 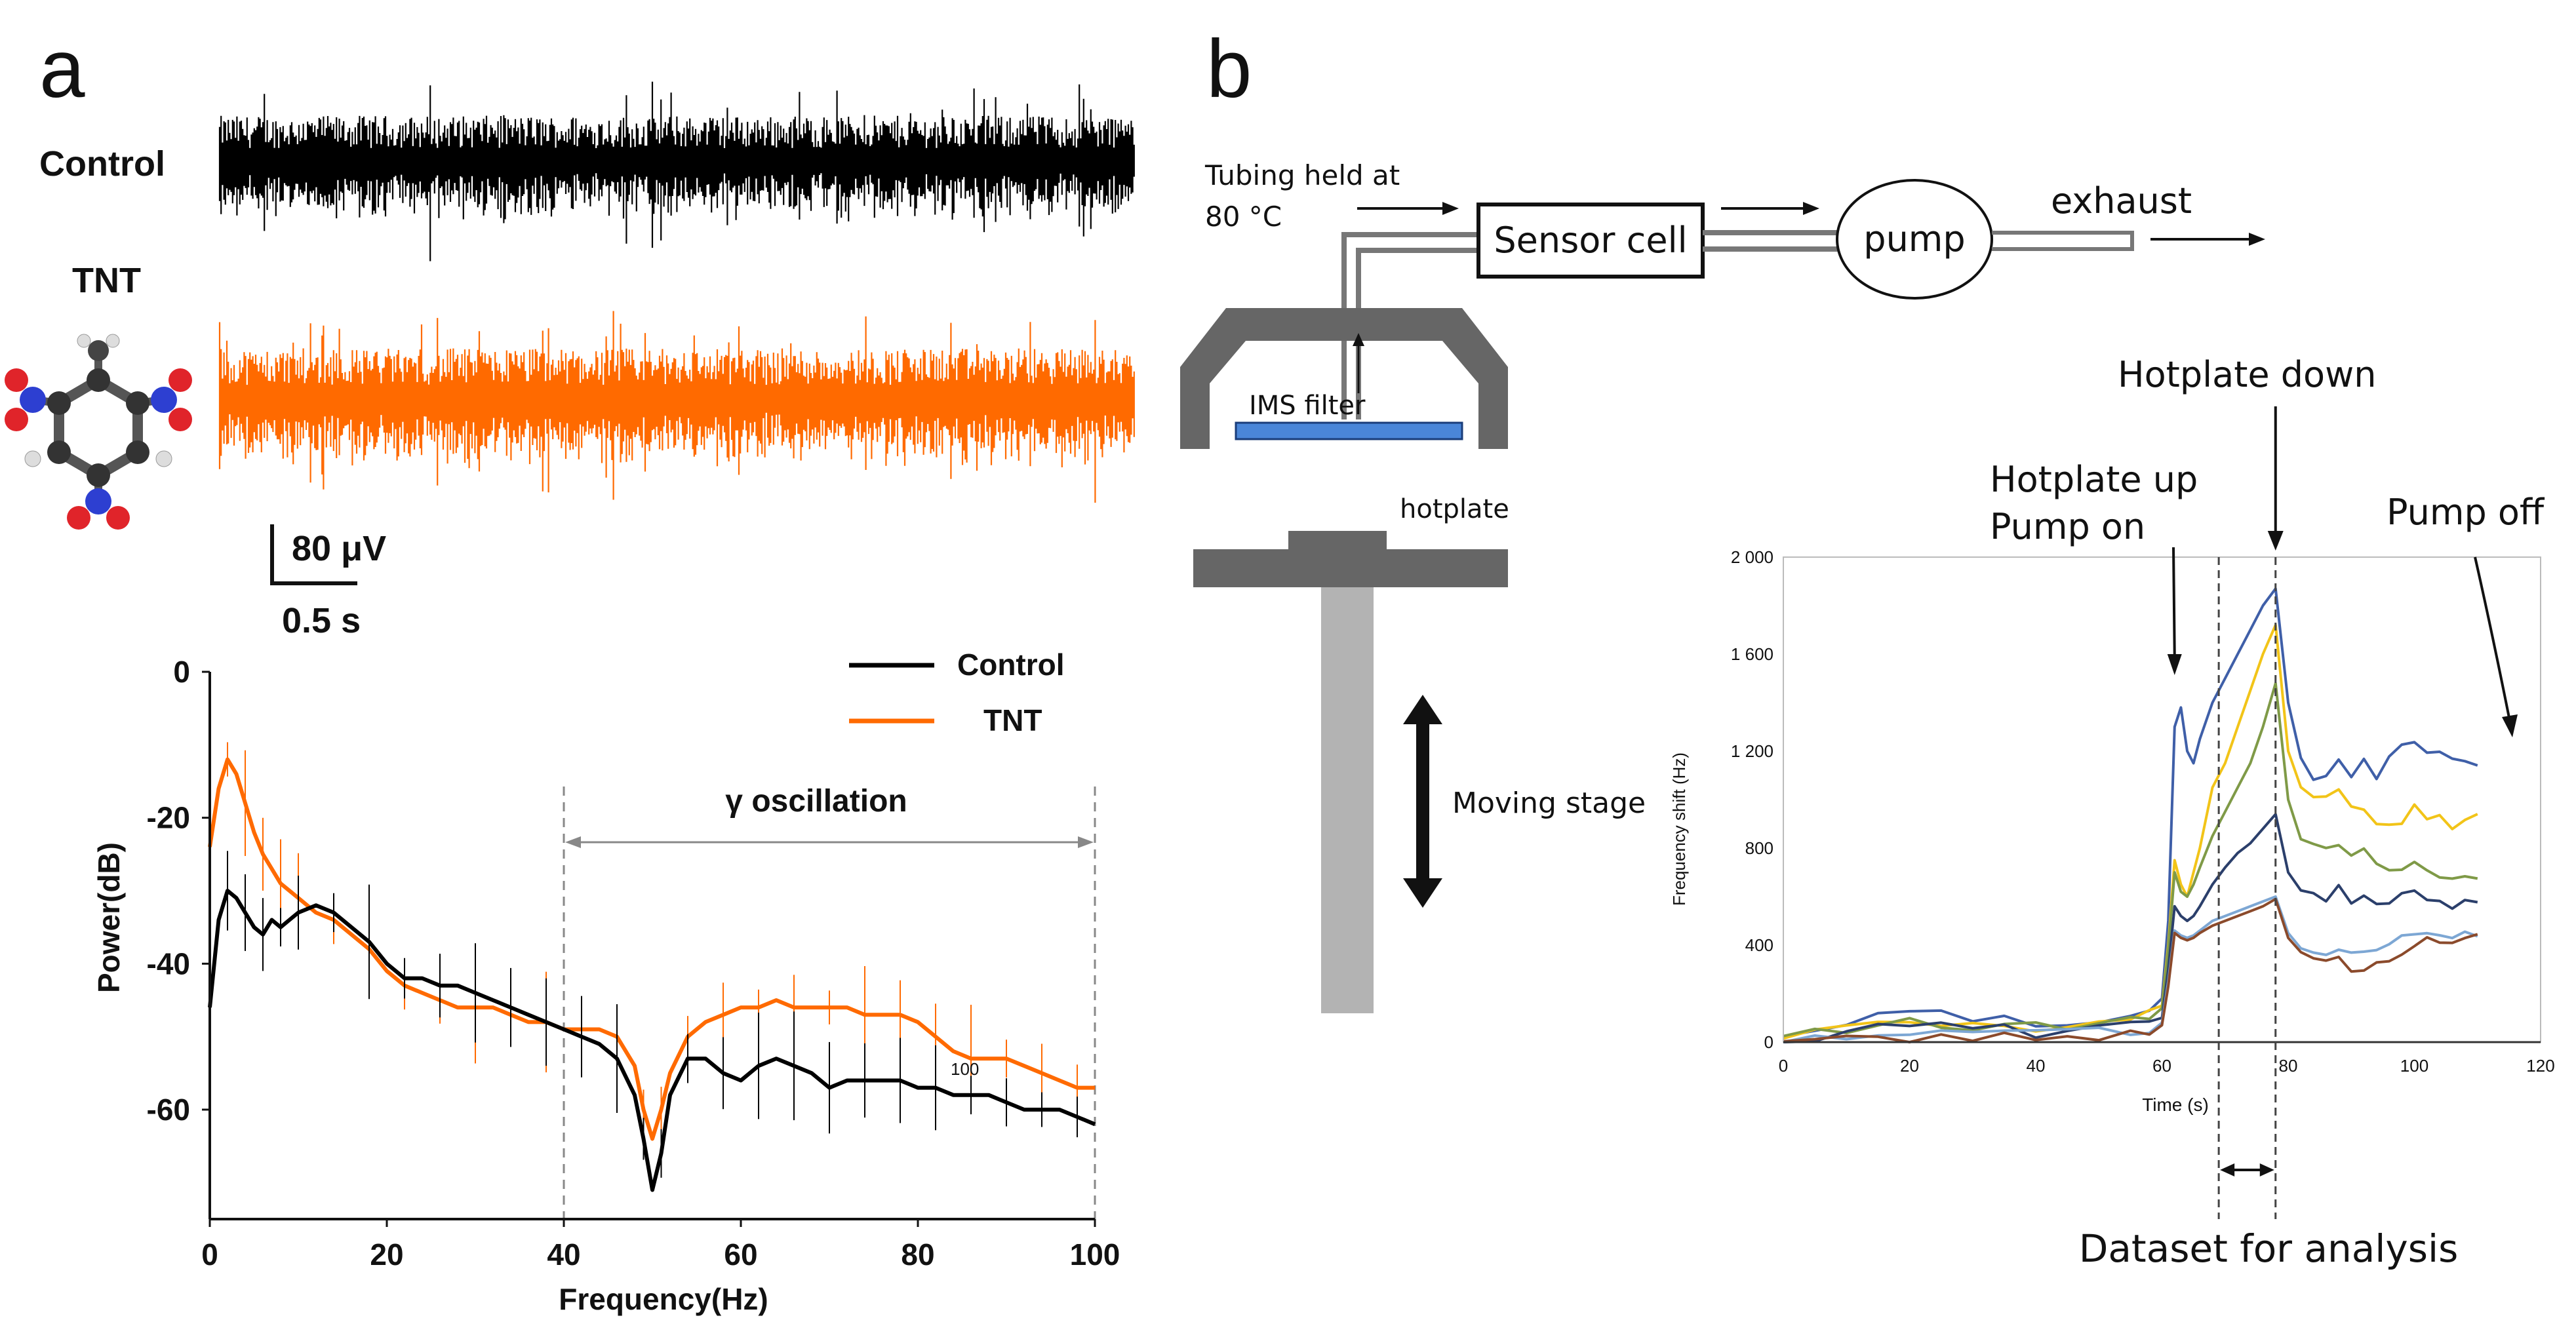 What do you see at coordinates (1752, 557) in the screenshot?
I see `y-tick-label-b: 2 000` at bounding box center [1752, 557].